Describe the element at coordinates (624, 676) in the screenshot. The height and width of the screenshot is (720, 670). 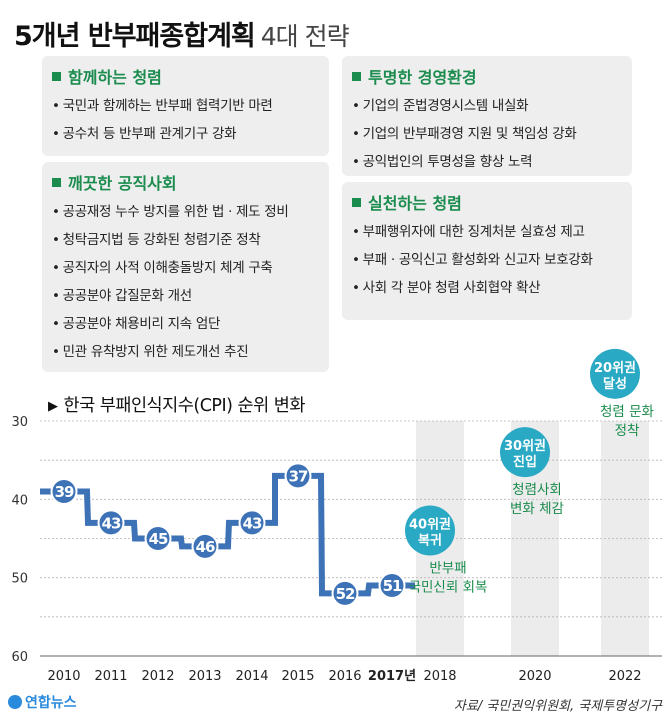
I see `x-tick-label: 2022` at that location.